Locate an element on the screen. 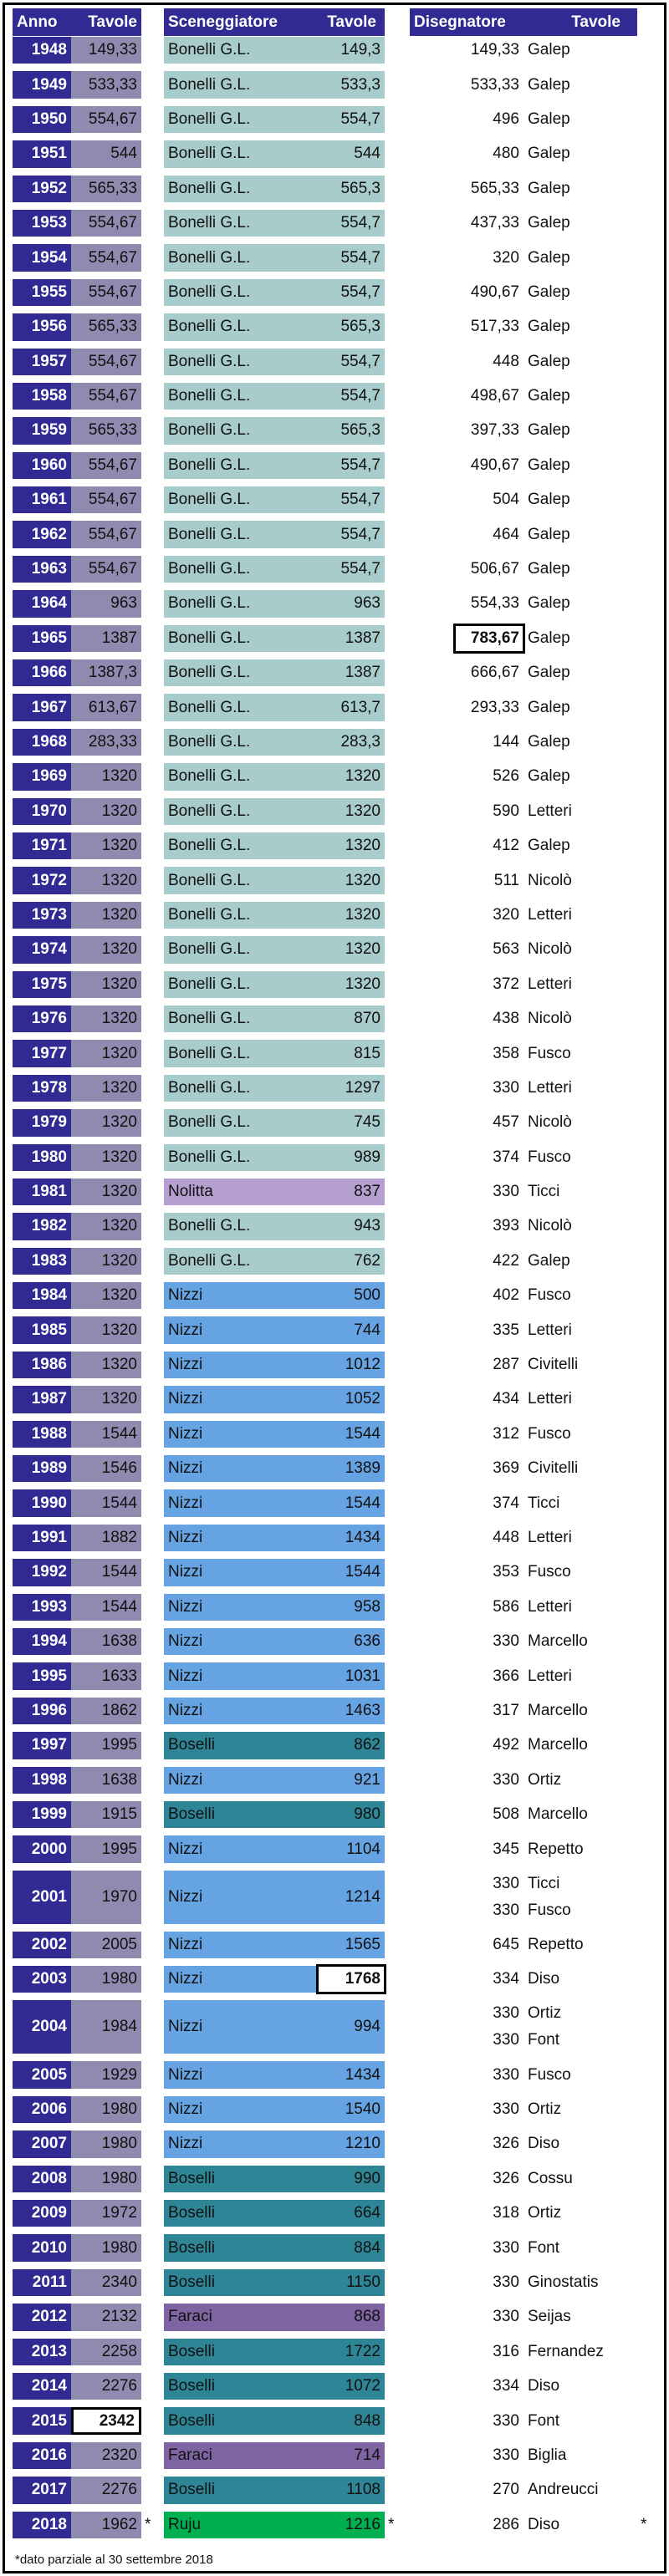 The image size is (669, 2576). sceneggiatore-tavole: 868 is located at coordinates (367, 2317).